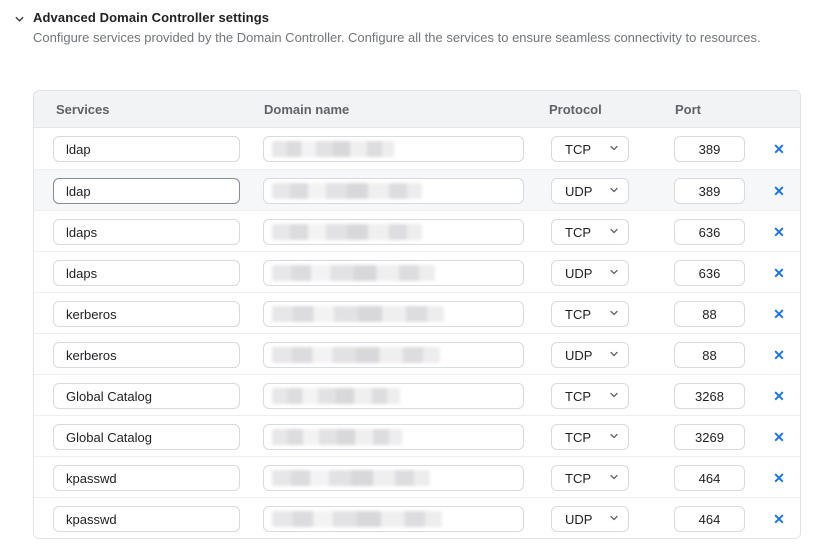  Describe the element at coordinates (307, 109) in the screenshot. I see `column-header-domain-name: Domain name` at that location.